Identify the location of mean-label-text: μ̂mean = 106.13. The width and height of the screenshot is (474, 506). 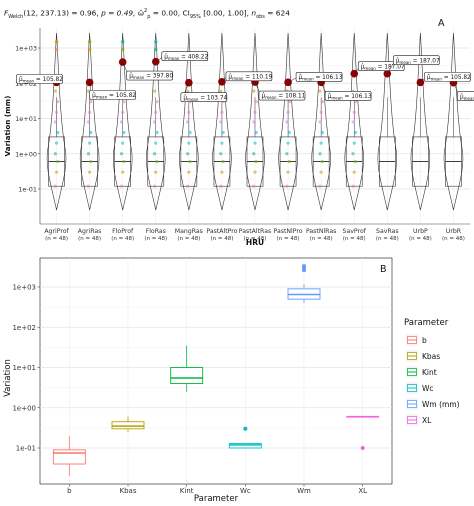
(350, 97).